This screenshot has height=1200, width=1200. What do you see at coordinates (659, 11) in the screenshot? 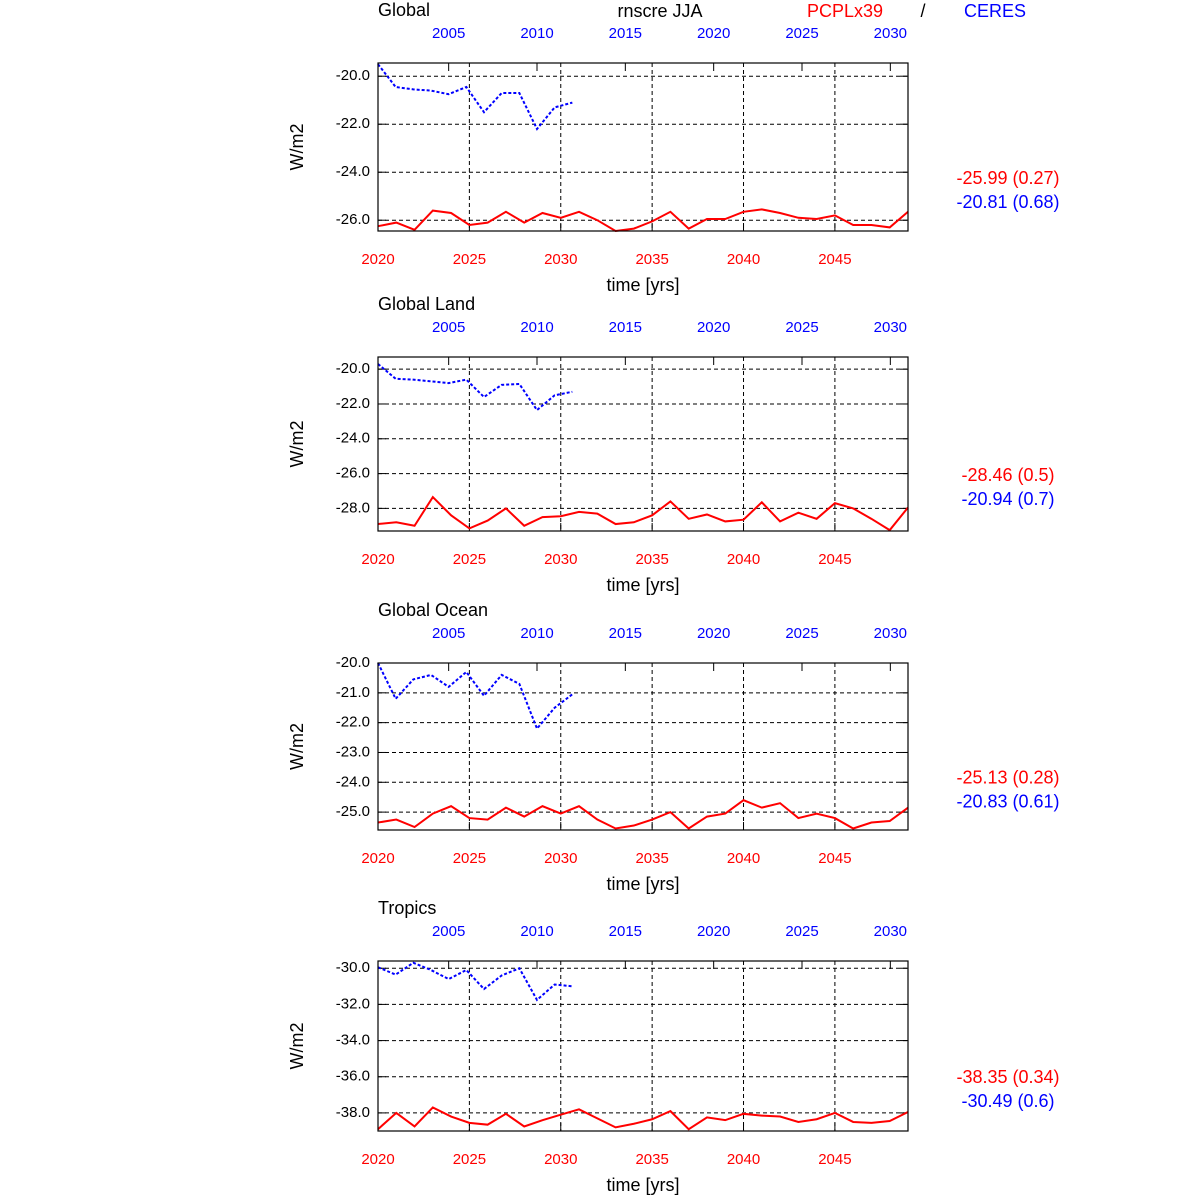
I see `figure-title: rnscre JJA` at bounding box center [659, 11].